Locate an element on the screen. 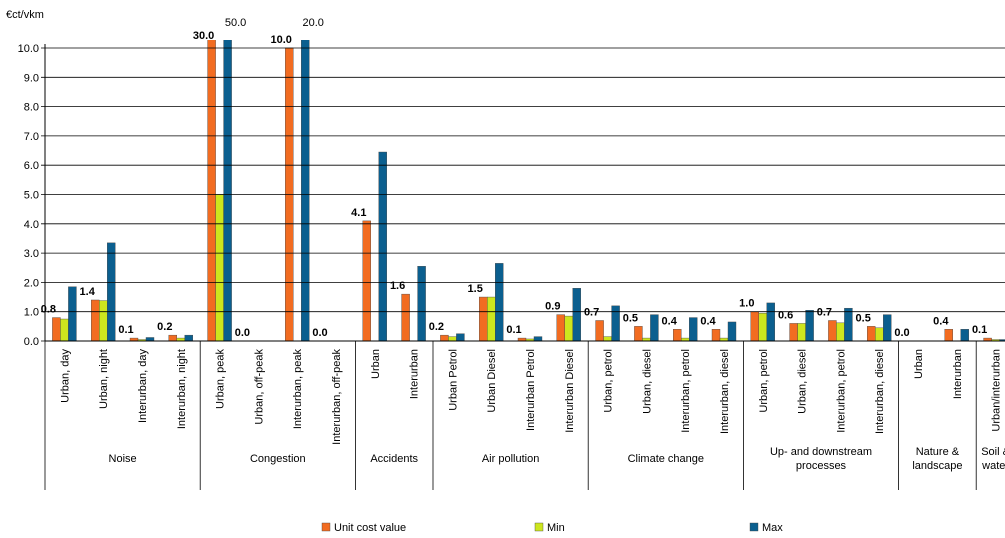 This screenshot has height=538, width=1005. y-axis-label: €ct/vkm is located at coordinates (25, 15).